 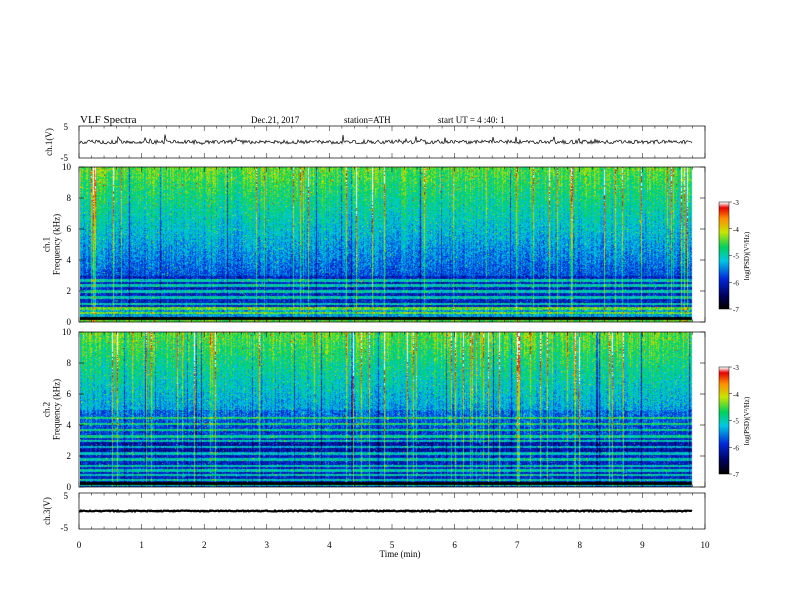 What do you see at coordinates (724, 420) in the screenshot?
I see `ch2-colorbar-image` at bounding box center [724, 420].